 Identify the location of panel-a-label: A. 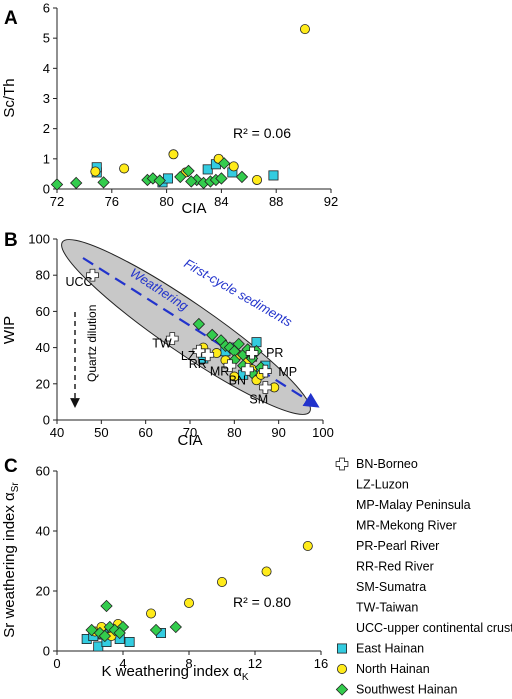
(11, 18).